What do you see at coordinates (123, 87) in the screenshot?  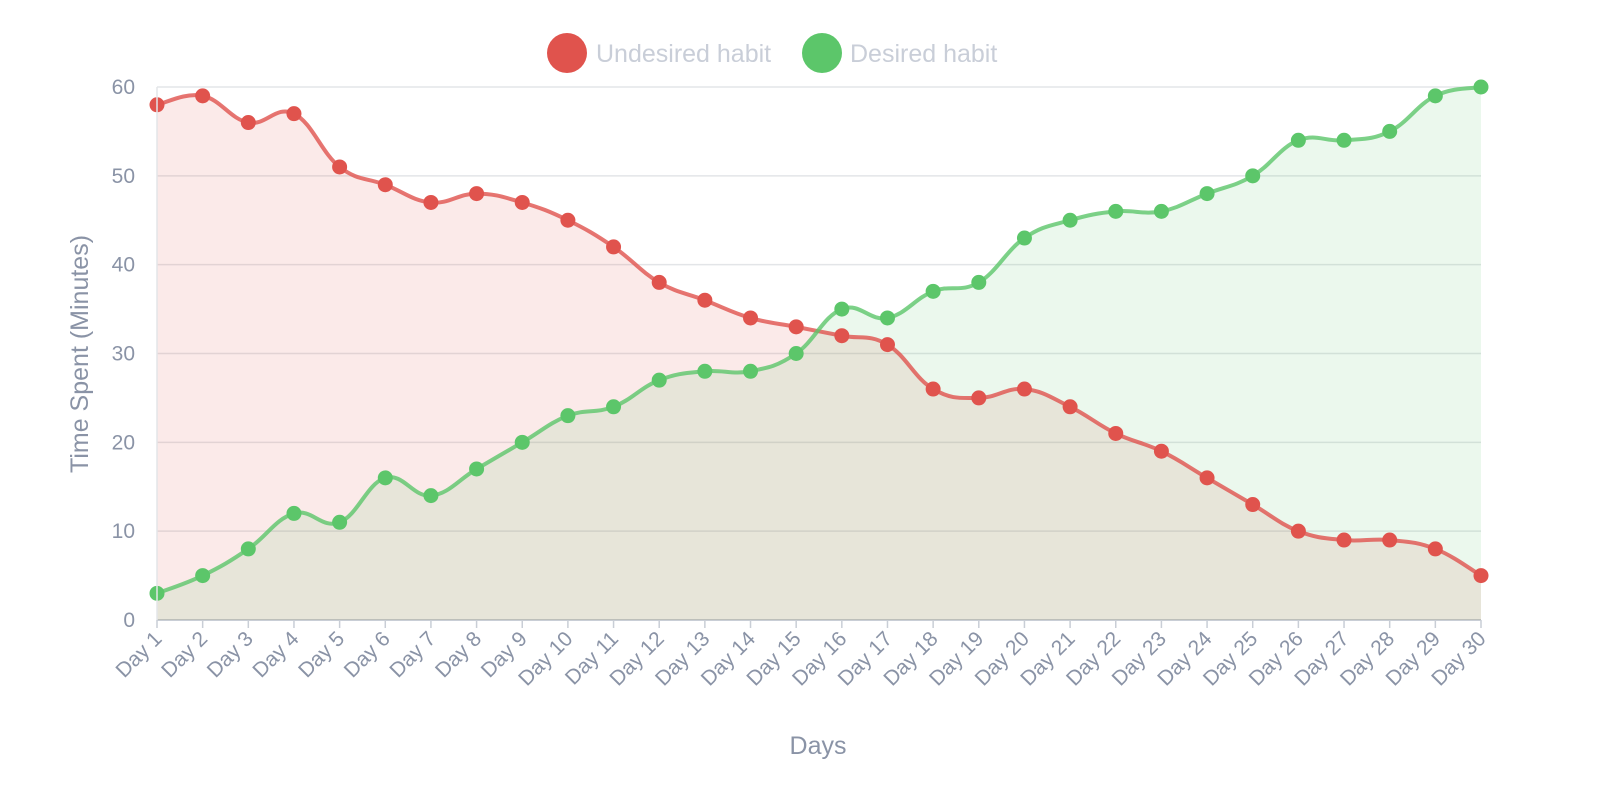 I see `y-tick-label: 60` at bounding box center [123, 87].